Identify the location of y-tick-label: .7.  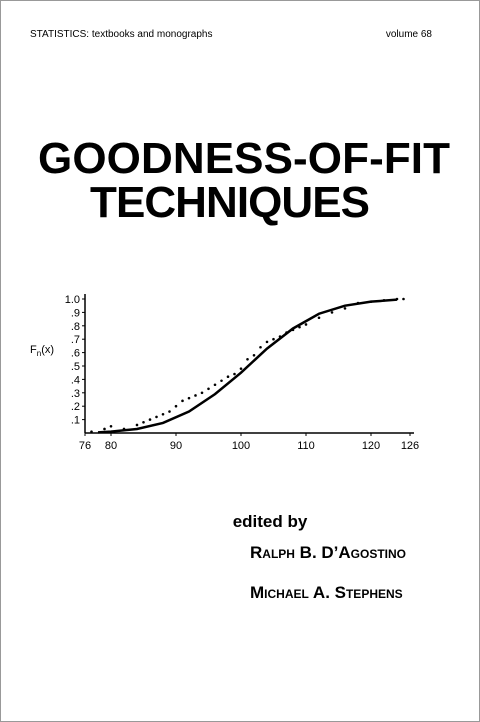
(75, 340).